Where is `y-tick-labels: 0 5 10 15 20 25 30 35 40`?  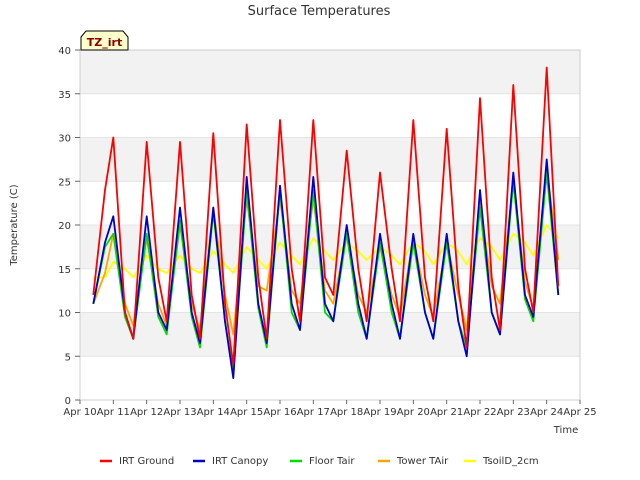 y-tick-labels: 0 5 10 15 20 25 30 35 40 is located at coordinates (69, 226).